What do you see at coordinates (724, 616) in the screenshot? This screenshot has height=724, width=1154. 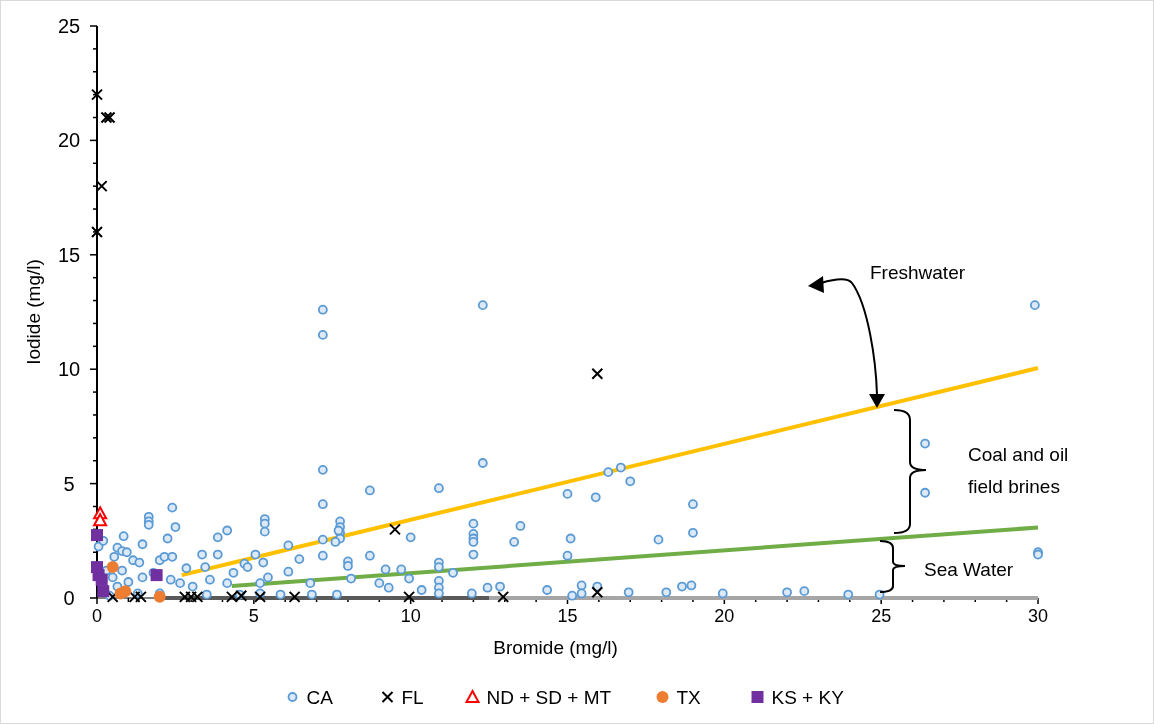 I see `x-tick-label: 20` at bounding box center [724, 616].